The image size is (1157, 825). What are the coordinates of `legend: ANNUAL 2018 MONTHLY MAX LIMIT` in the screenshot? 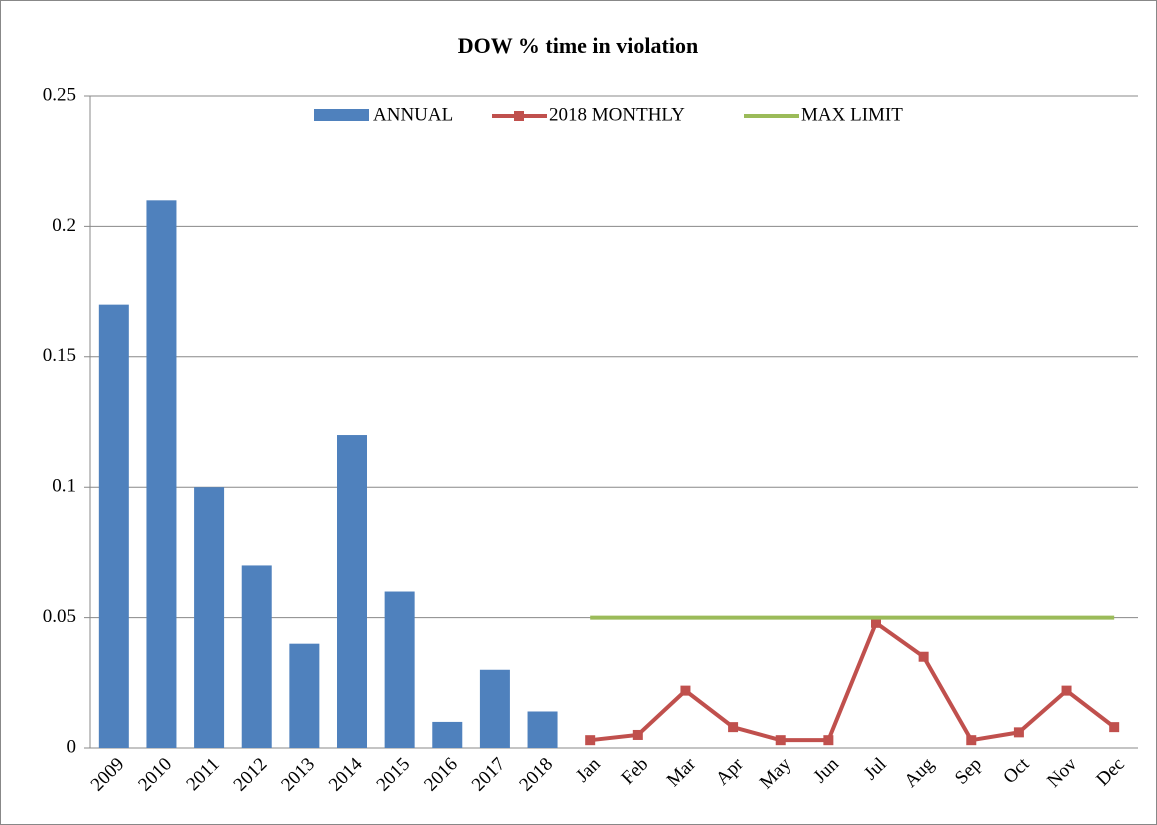 It's located at (608, 114).